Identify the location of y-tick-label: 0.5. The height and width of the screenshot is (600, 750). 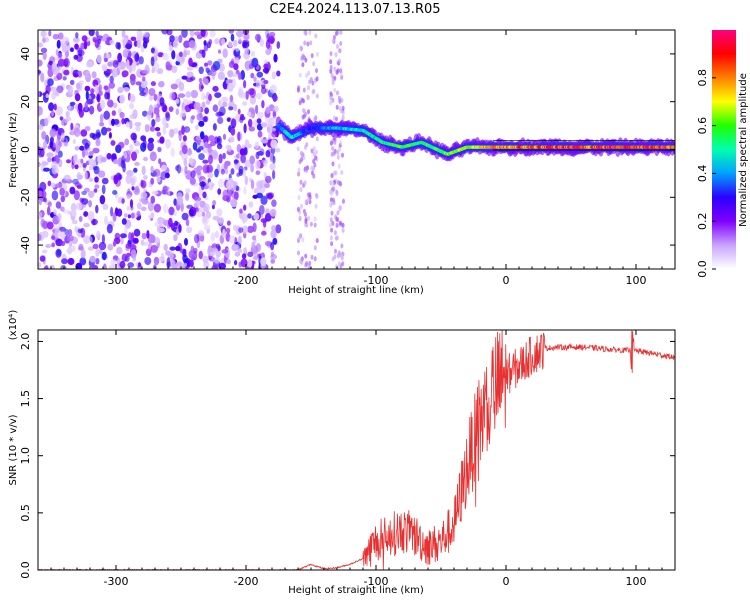
(25, 513).